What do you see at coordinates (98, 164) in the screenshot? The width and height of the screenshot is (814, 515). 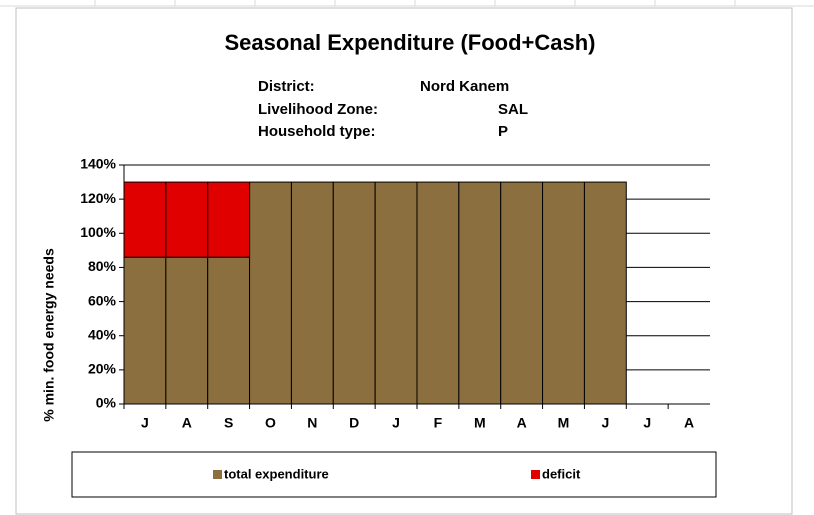 I see `y-tick-label: 140%` at bounding box center [98, 164].